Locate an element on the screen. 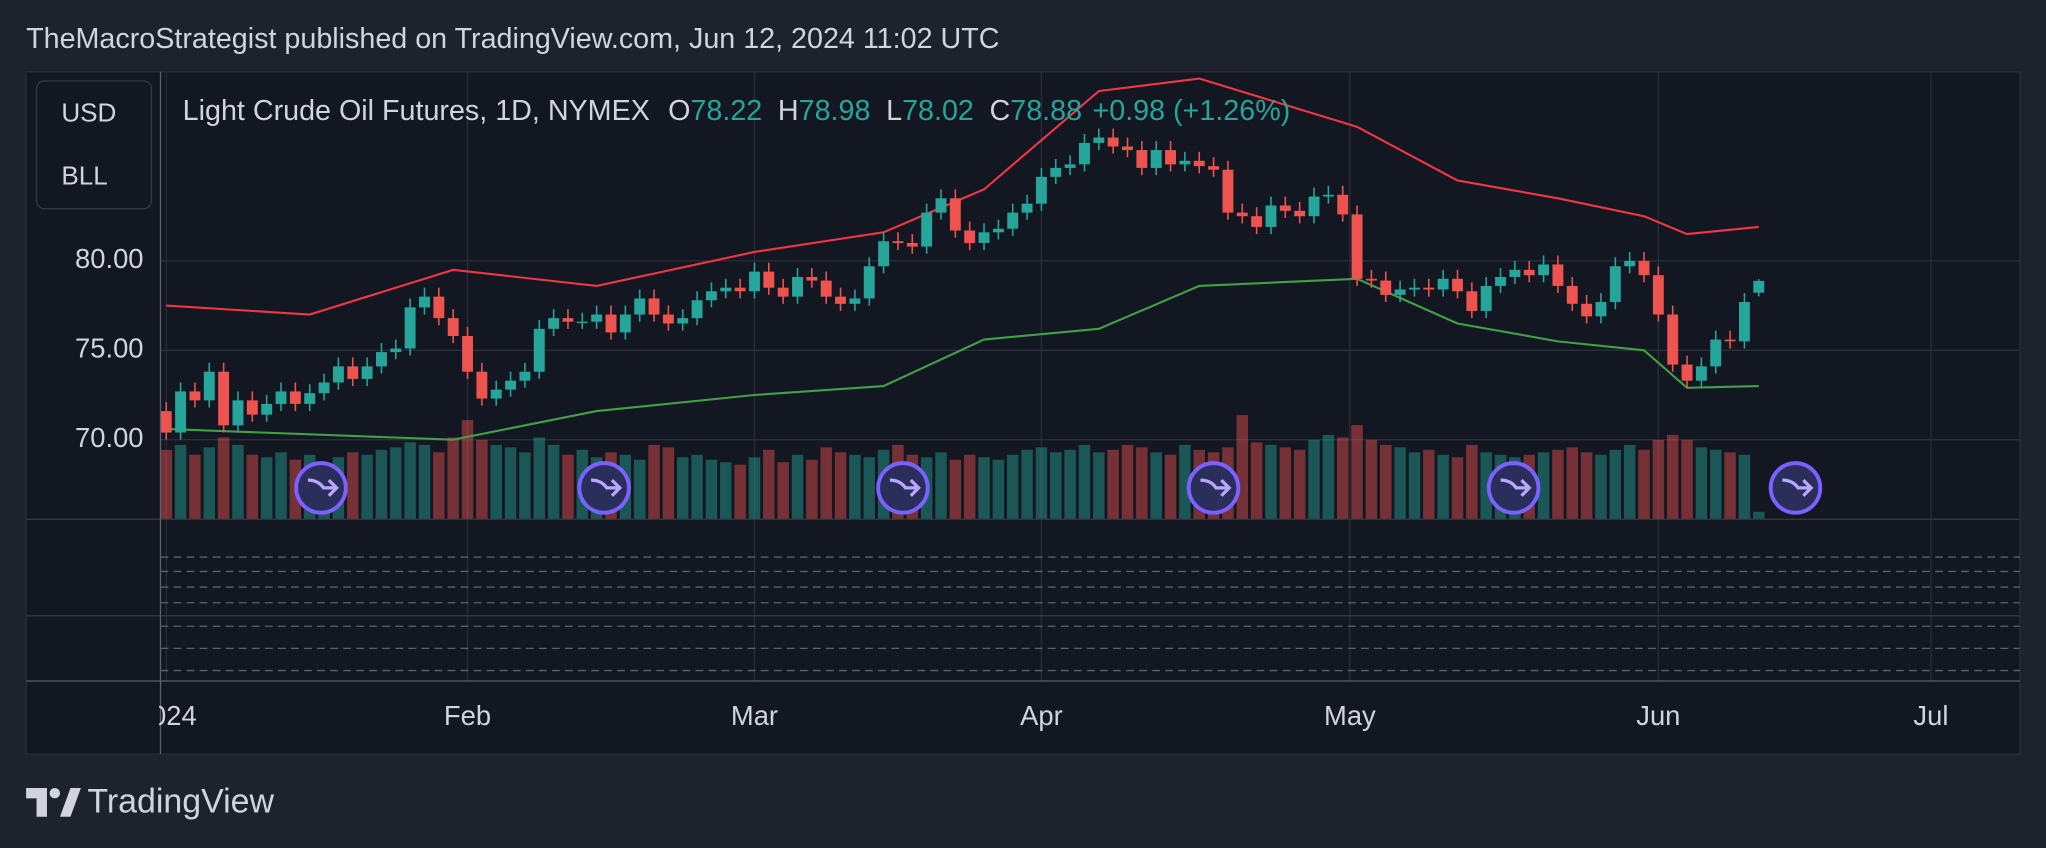 Image resolution: width=2046 pixels, height=848 pixels. x-tick-label: May is located at coordinates (1350, 715).